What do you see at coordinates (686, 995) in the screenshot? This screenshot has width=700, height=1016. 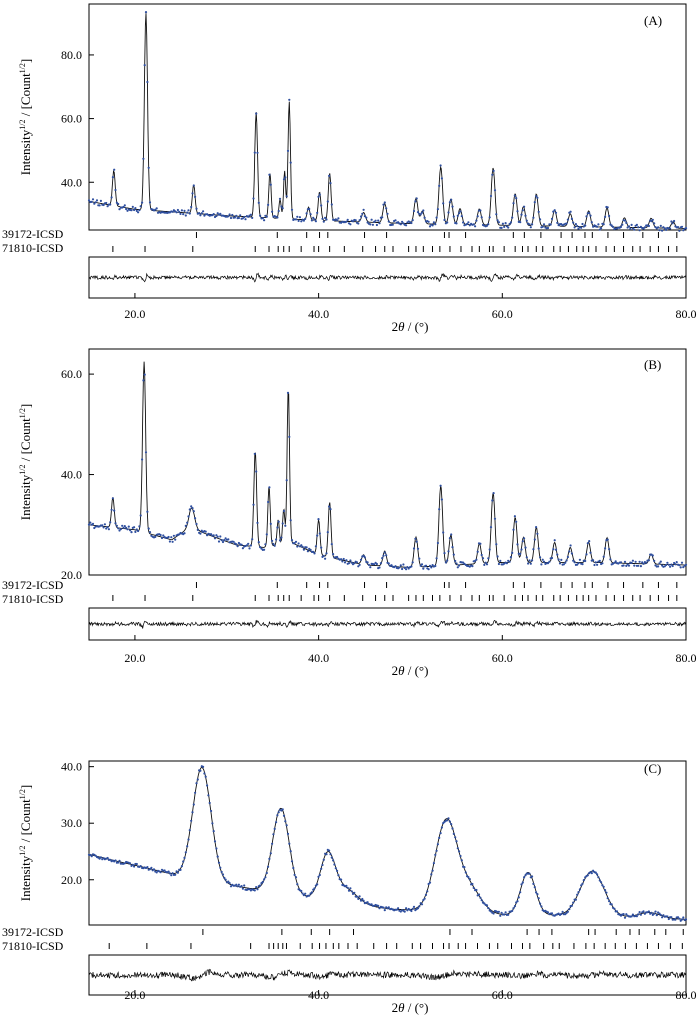 I see `xtick-label: 80.0` at bounding box center [686, 995].